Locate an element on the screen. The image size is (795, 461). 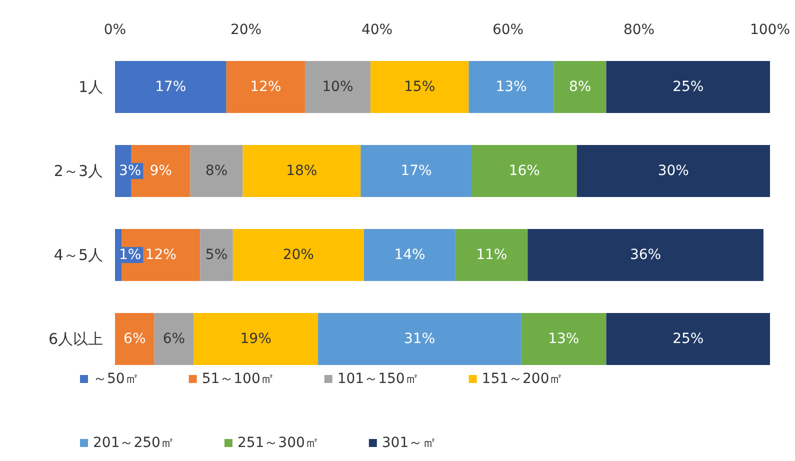
data-label: 20% is located at coordinates (298, 255).